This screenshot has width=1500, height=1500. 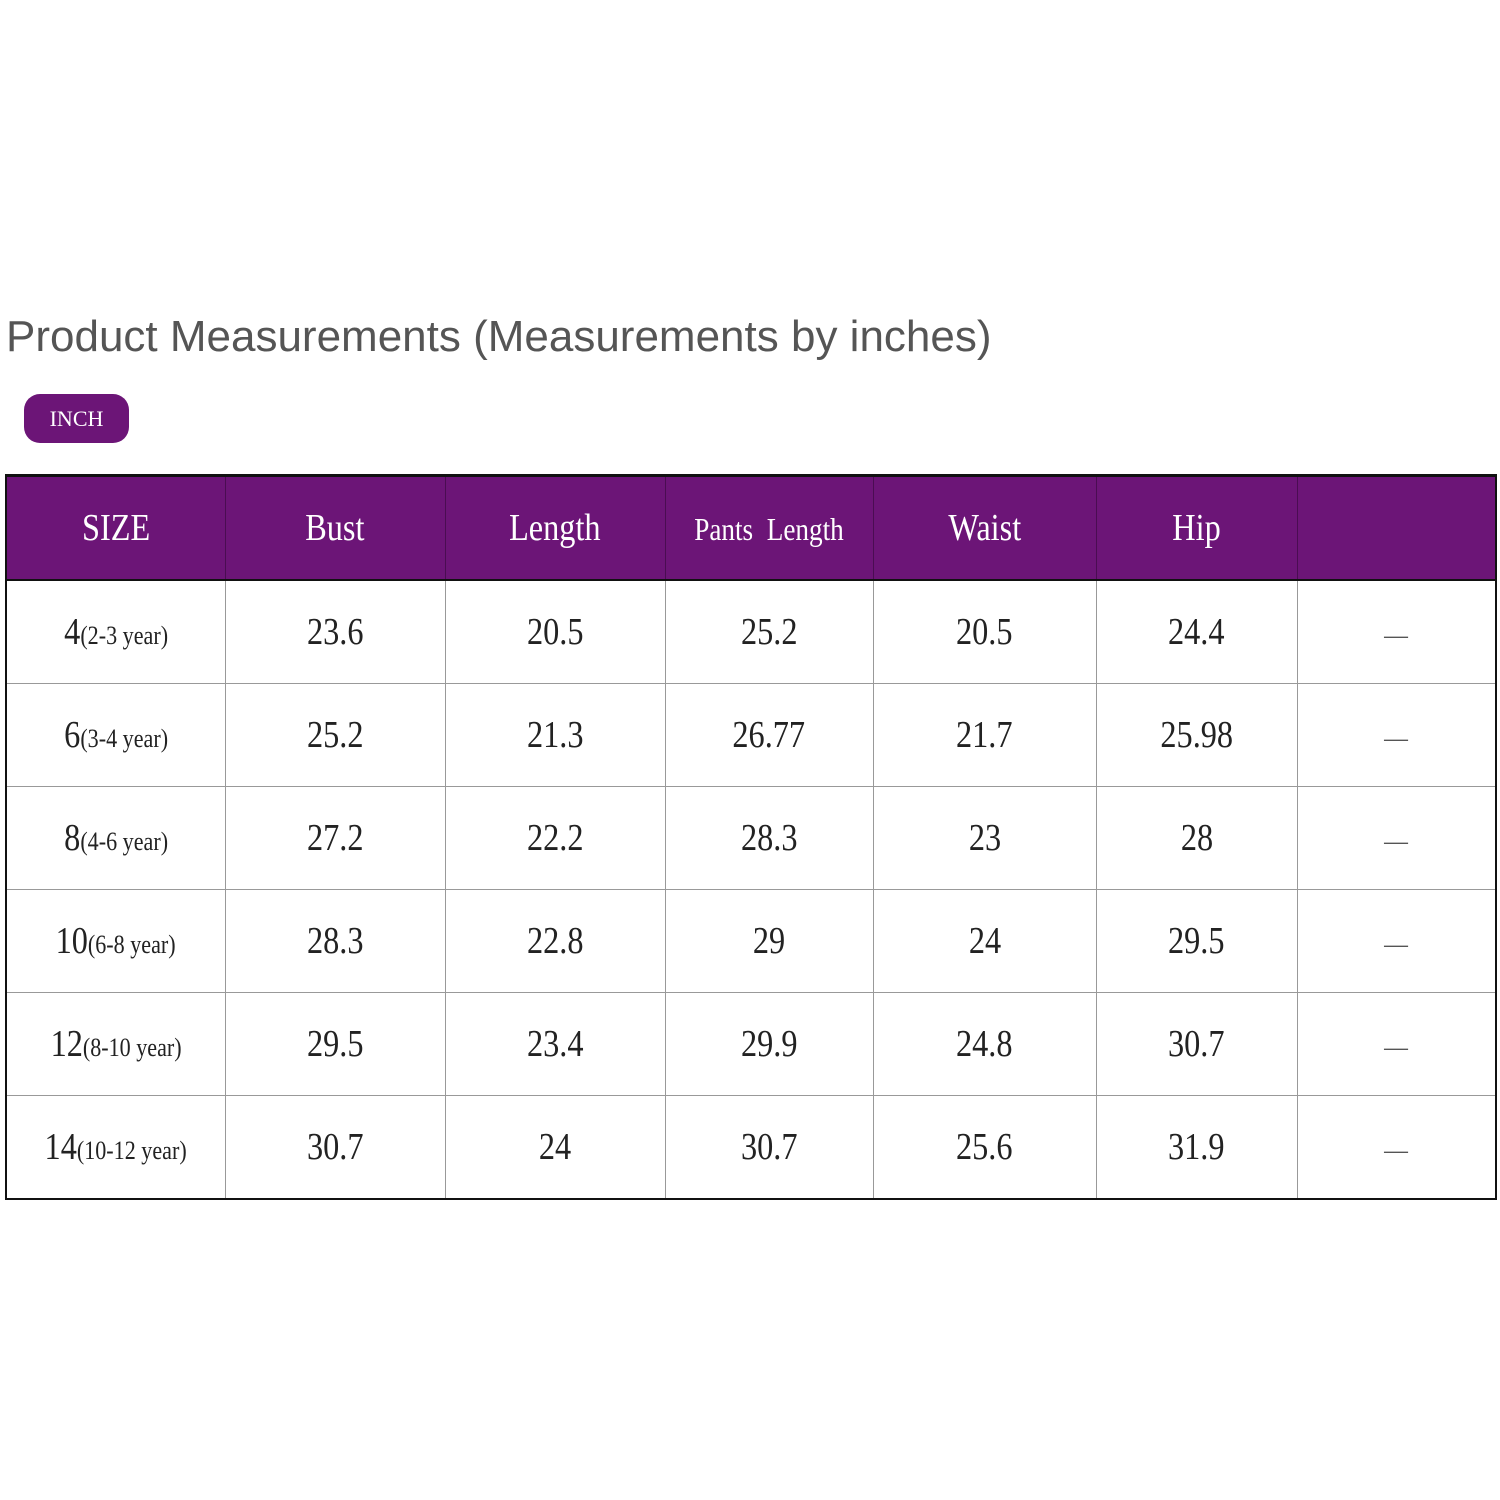 I want to click on measurement-value: 20.5, so click(x=984, y=632).